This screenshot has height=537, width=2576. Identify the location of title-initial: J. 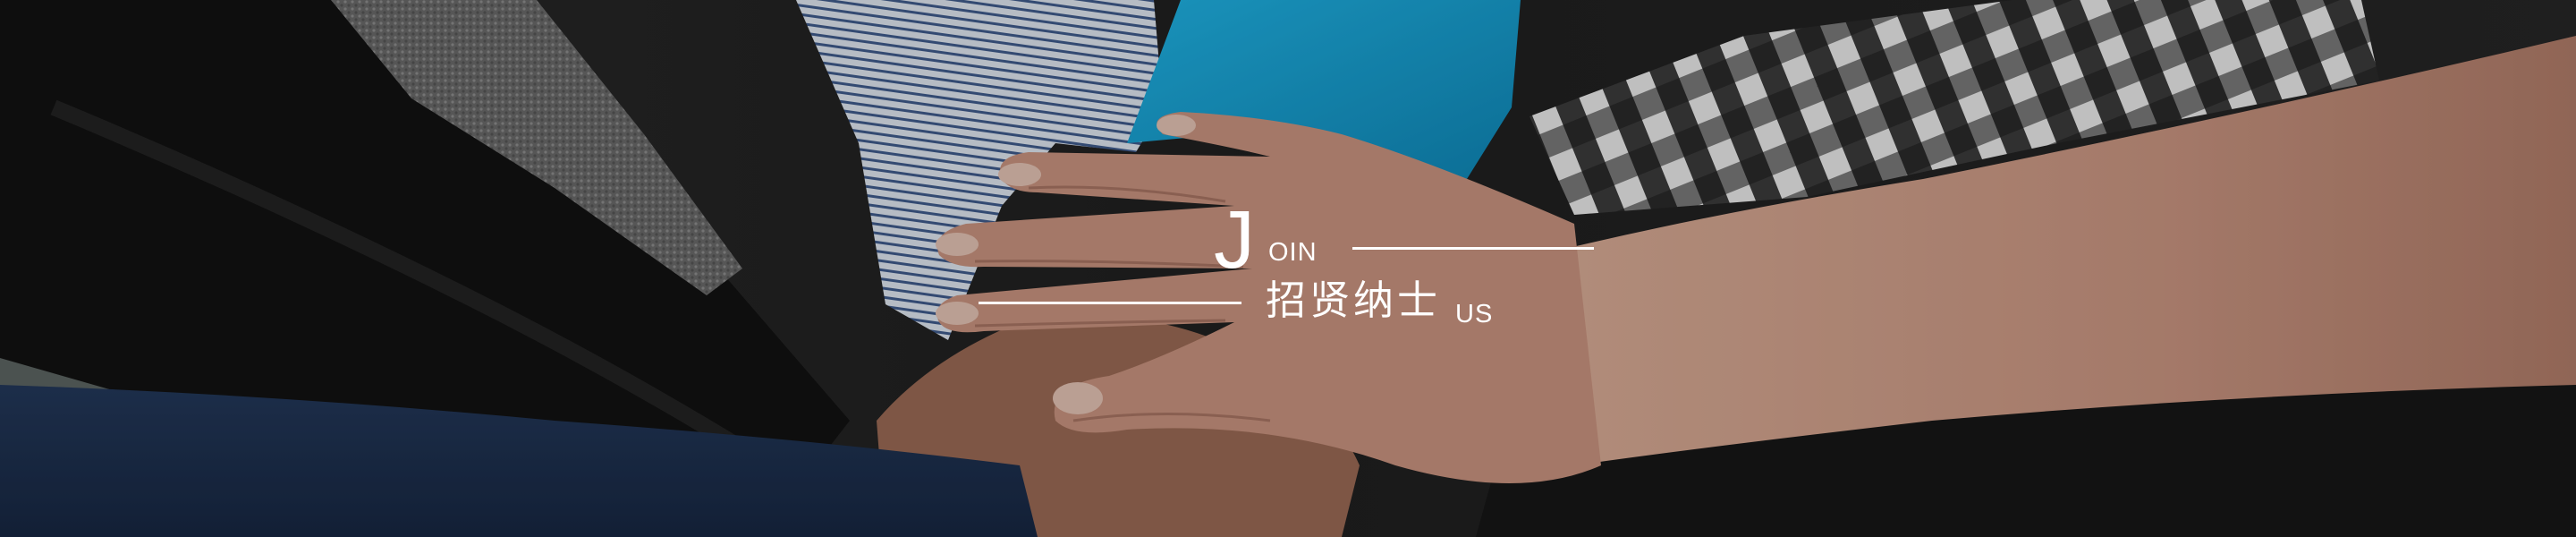
(1234, 240).